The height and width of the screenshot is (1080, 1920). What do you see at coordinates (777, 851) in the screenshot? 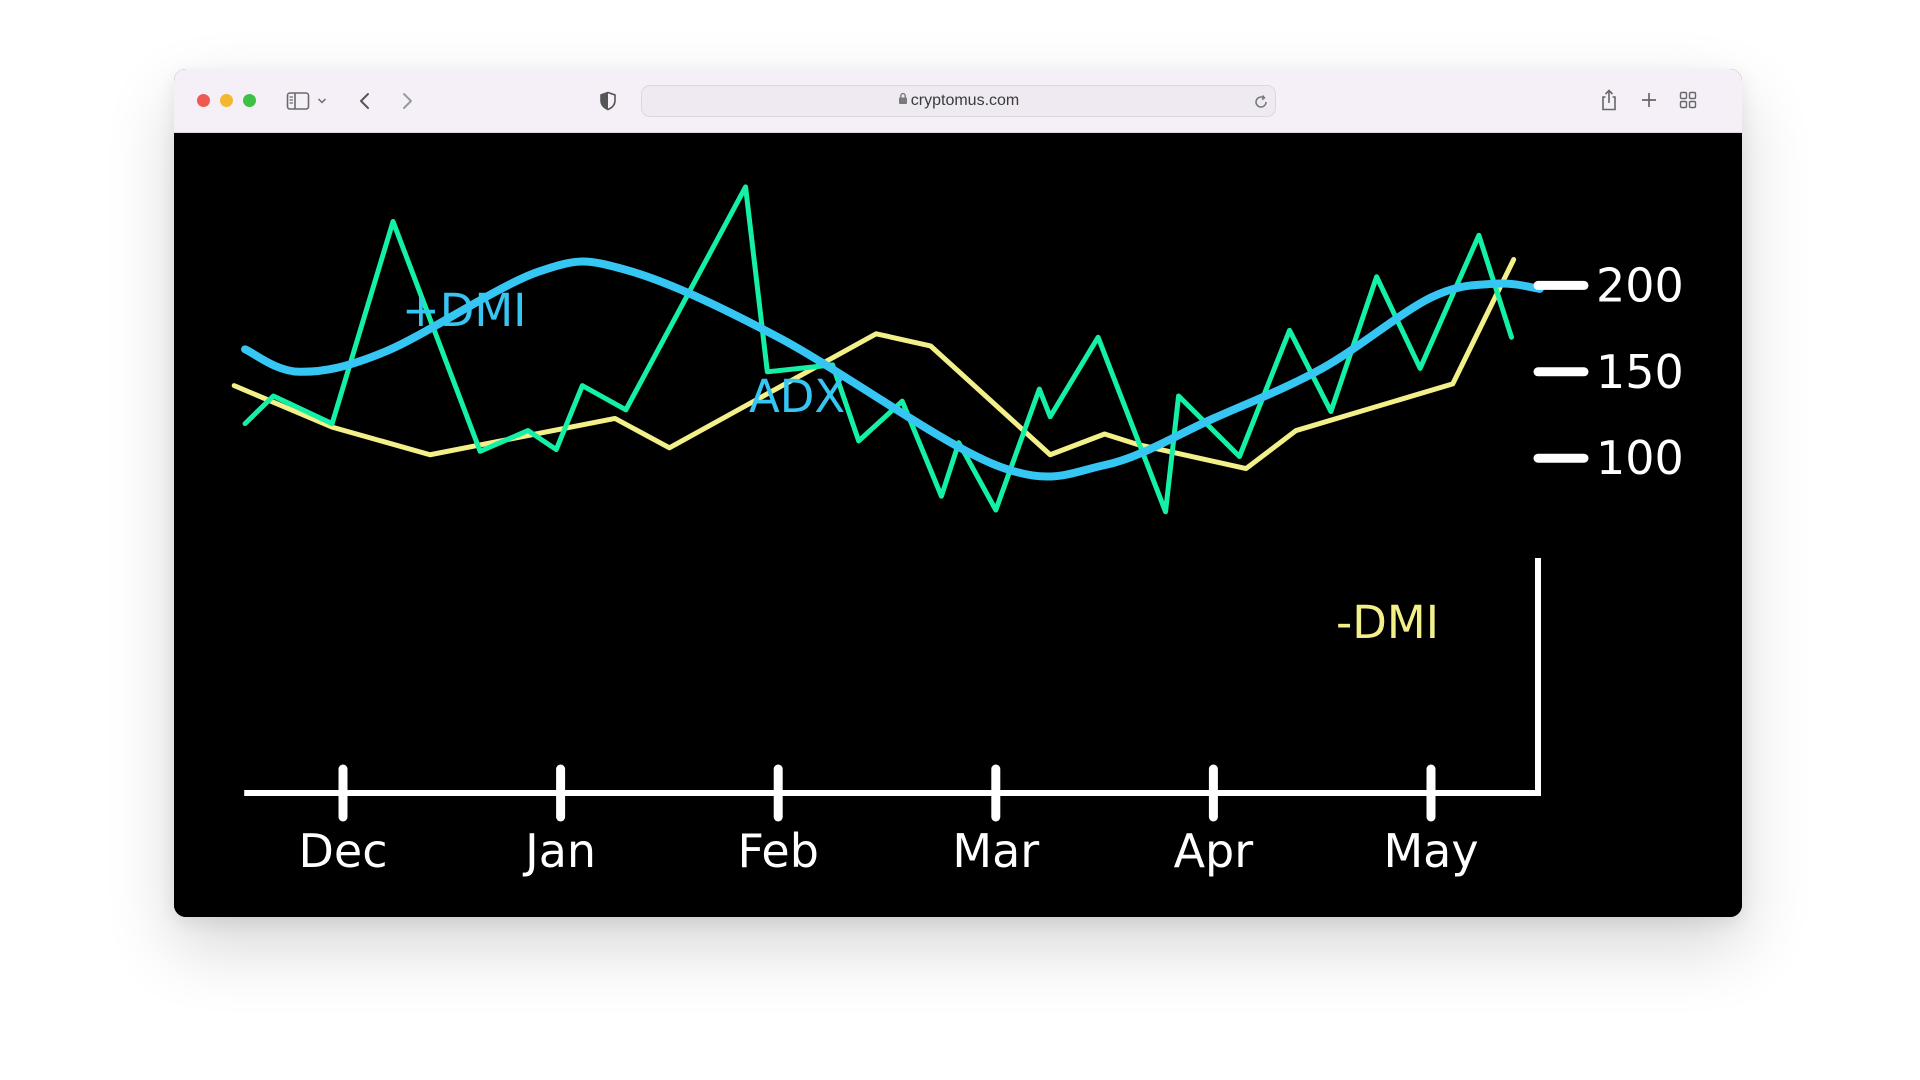
I see `x-tick-label: Feb` at bounding box center [777, 851].